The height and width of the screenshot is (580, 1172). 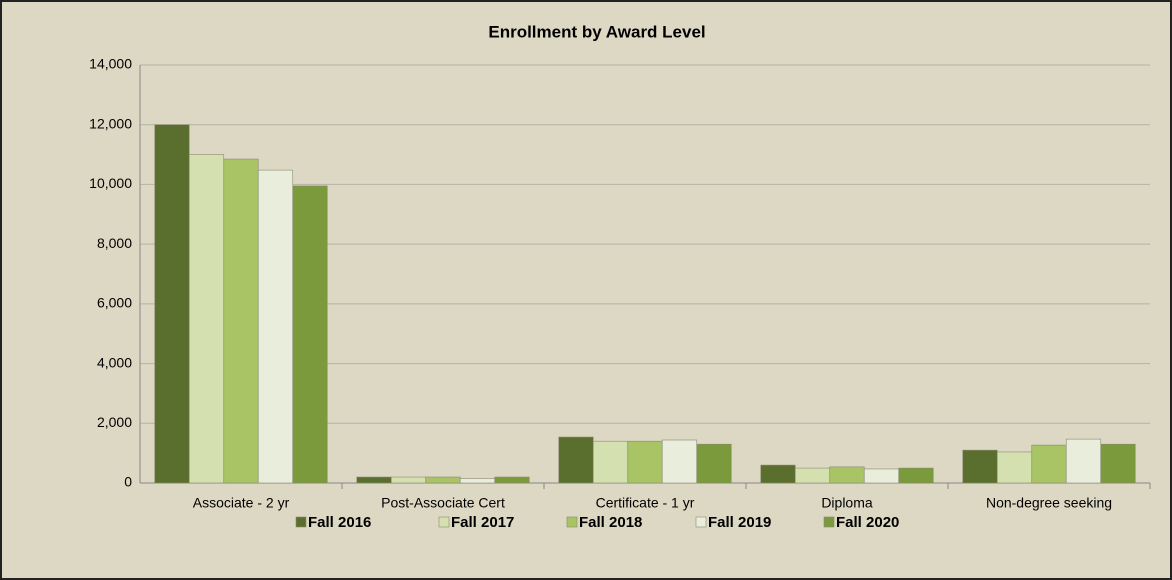 What do you see at coordinates (610, 522) in the screenshot?
I see `legend-label: Fall 2018` at bounding box center [610, 522].